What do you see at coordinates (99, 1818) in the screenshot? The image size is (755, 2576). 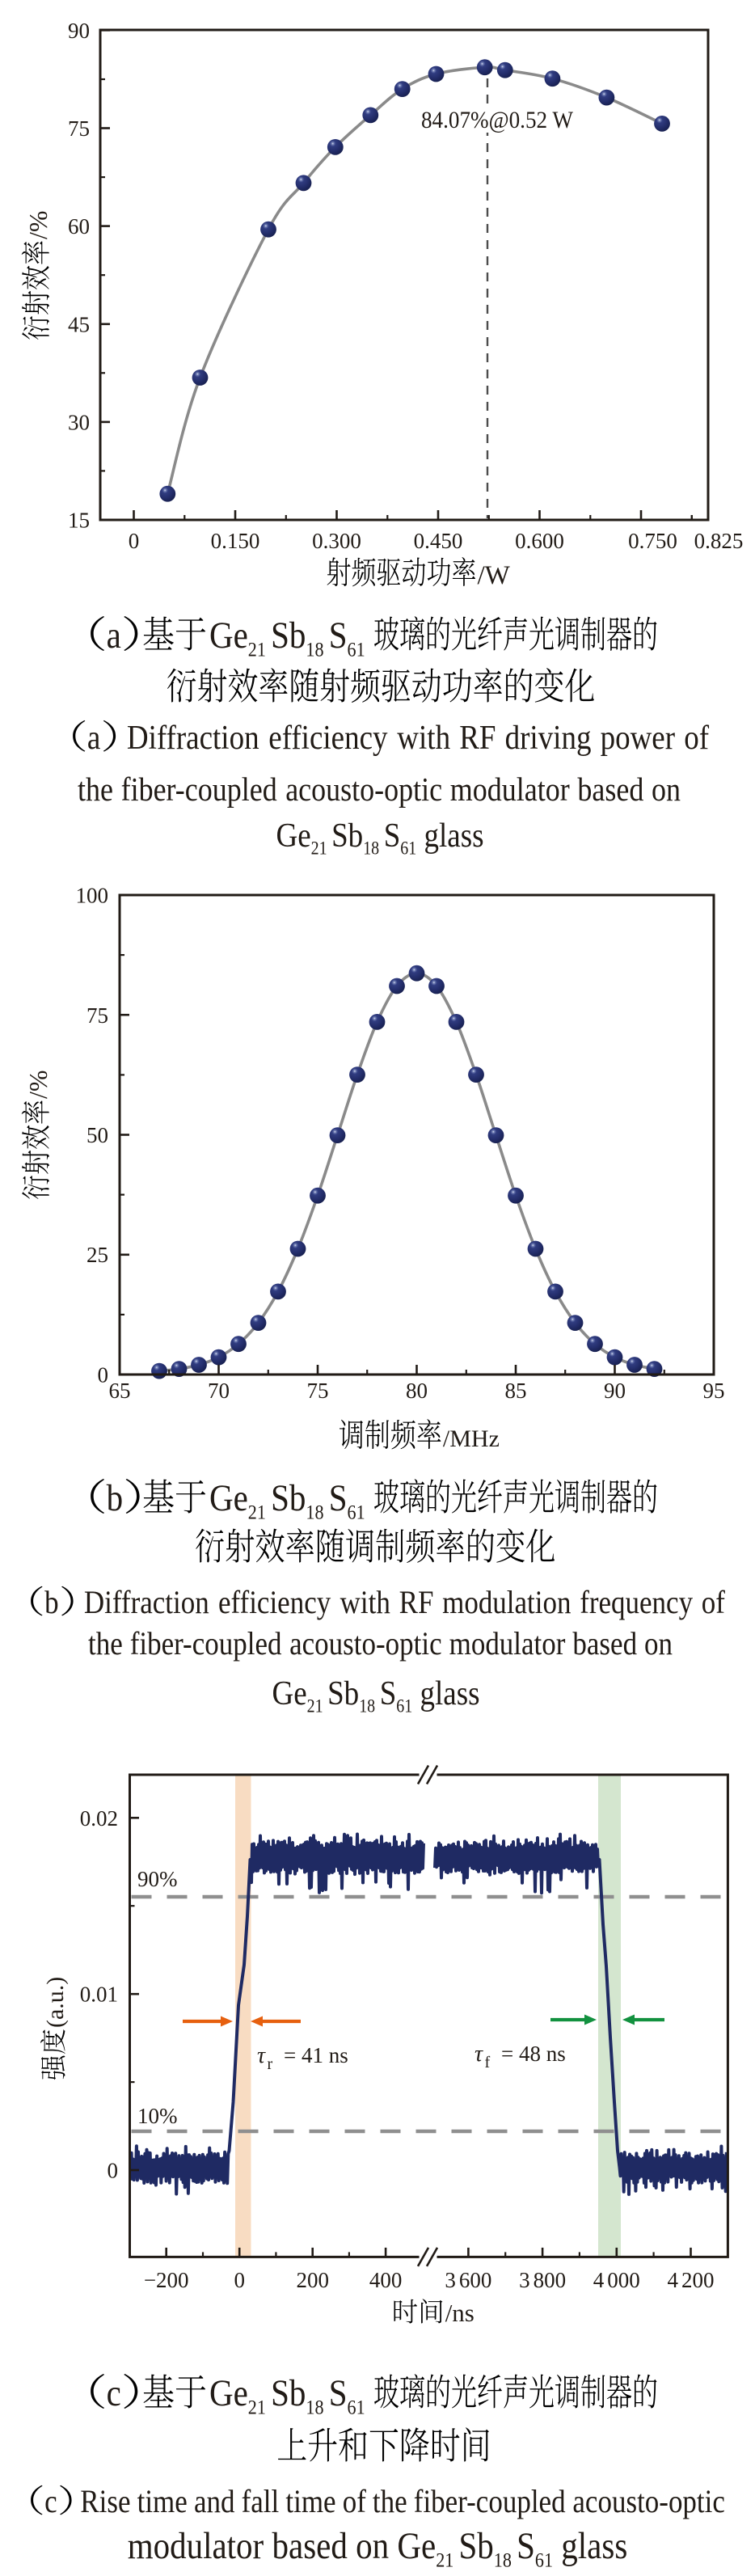 I see `svg-text: 0.02` at bounding box center [99, 1818].